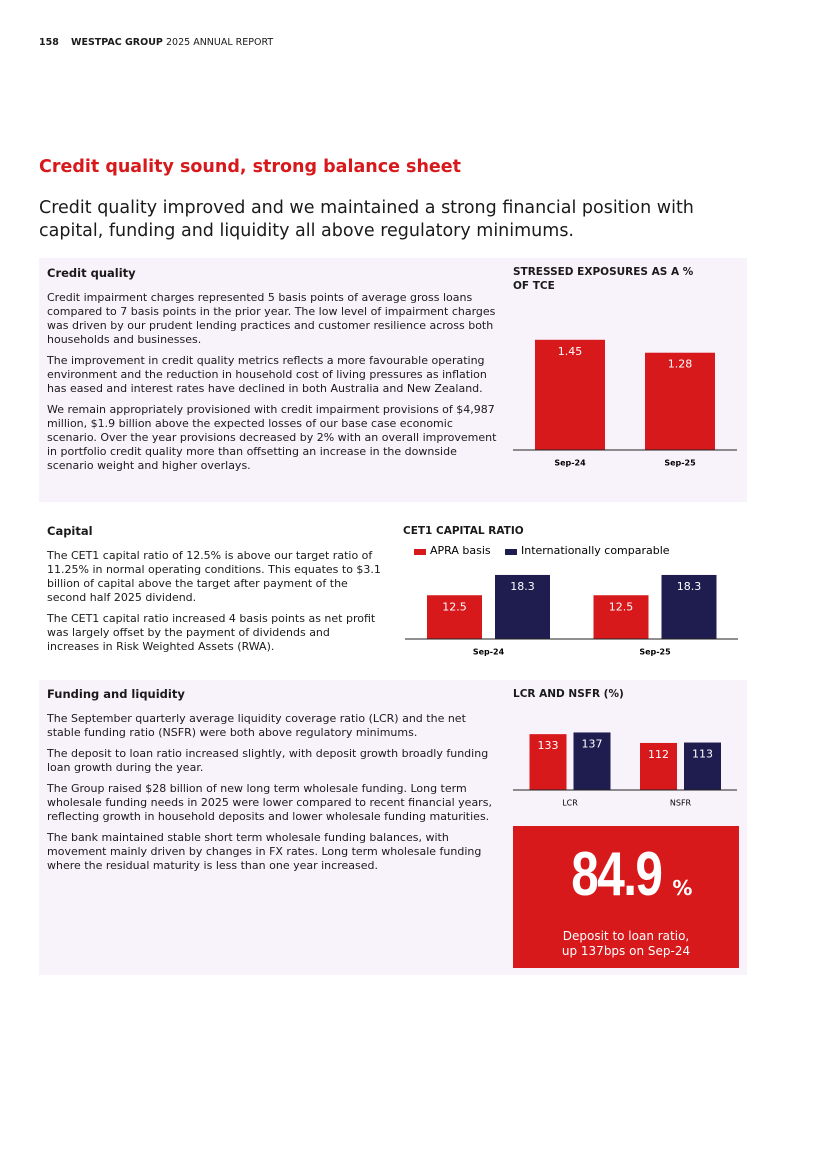 Image resolution: width=825 pixels, height=1168 pixels. What do you see at coordinates (603, 279) in the screenshot?
I see `chart-title: STRESSED EXPOSURES AS A % OF TCE` at bounding box center [603, 279].